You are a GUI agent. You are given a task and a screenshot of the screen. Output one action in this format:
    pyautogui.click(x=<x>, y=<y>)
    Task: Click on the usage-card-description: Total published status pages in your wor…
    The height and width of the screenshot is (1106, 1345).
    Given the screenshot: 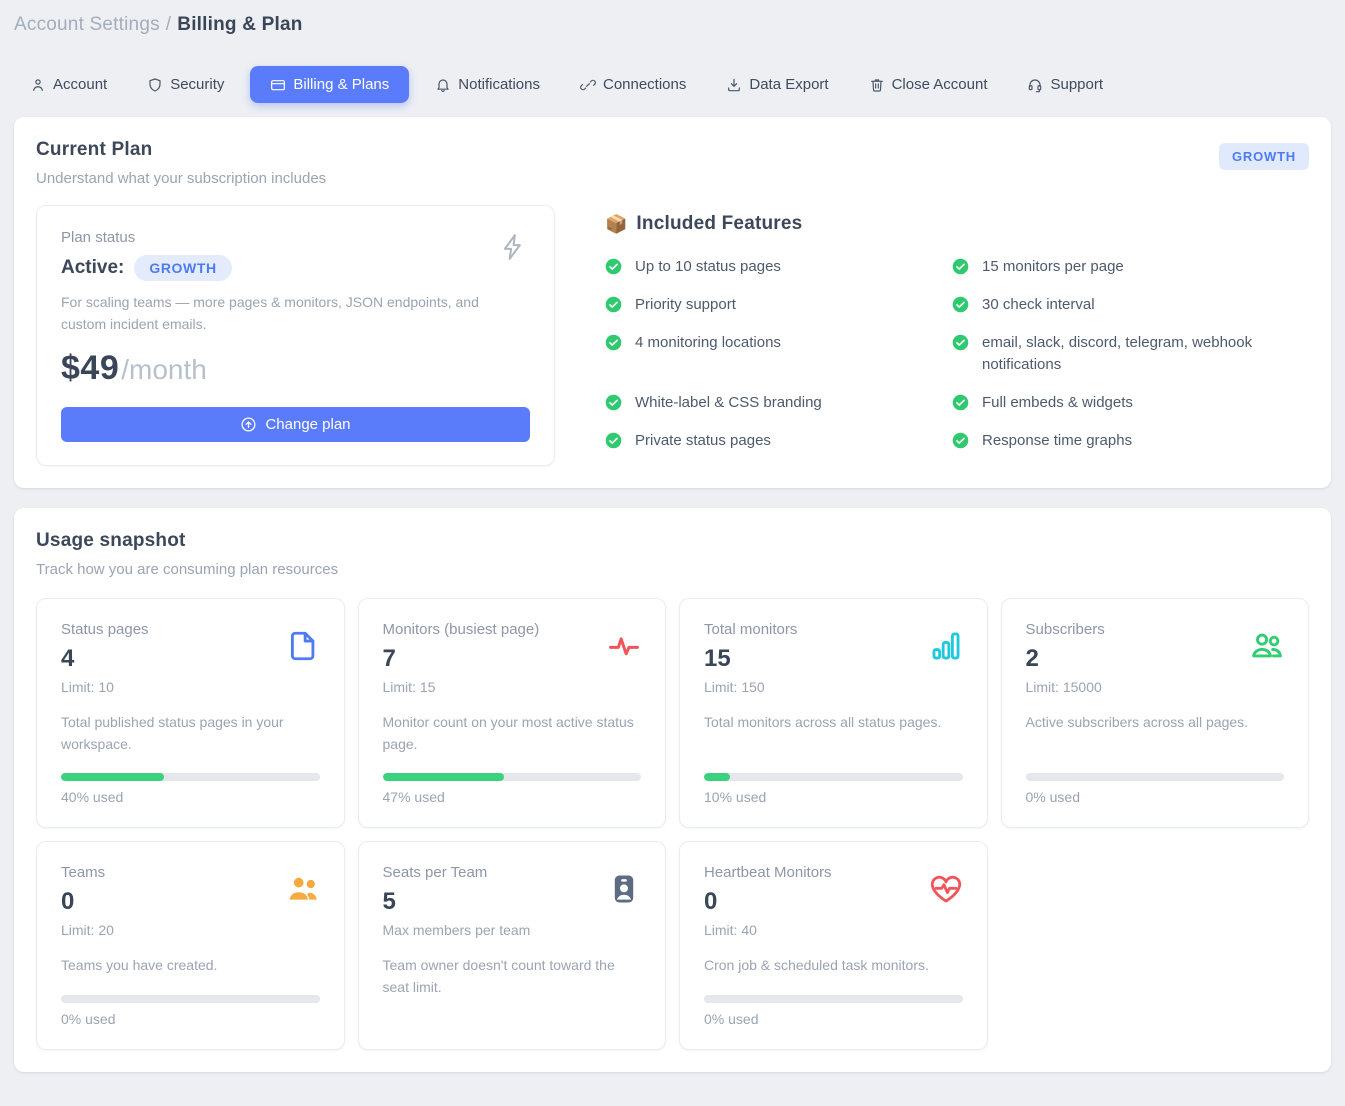 What is the action you would take?
    pyautogui.click(x=172, y=732)
    